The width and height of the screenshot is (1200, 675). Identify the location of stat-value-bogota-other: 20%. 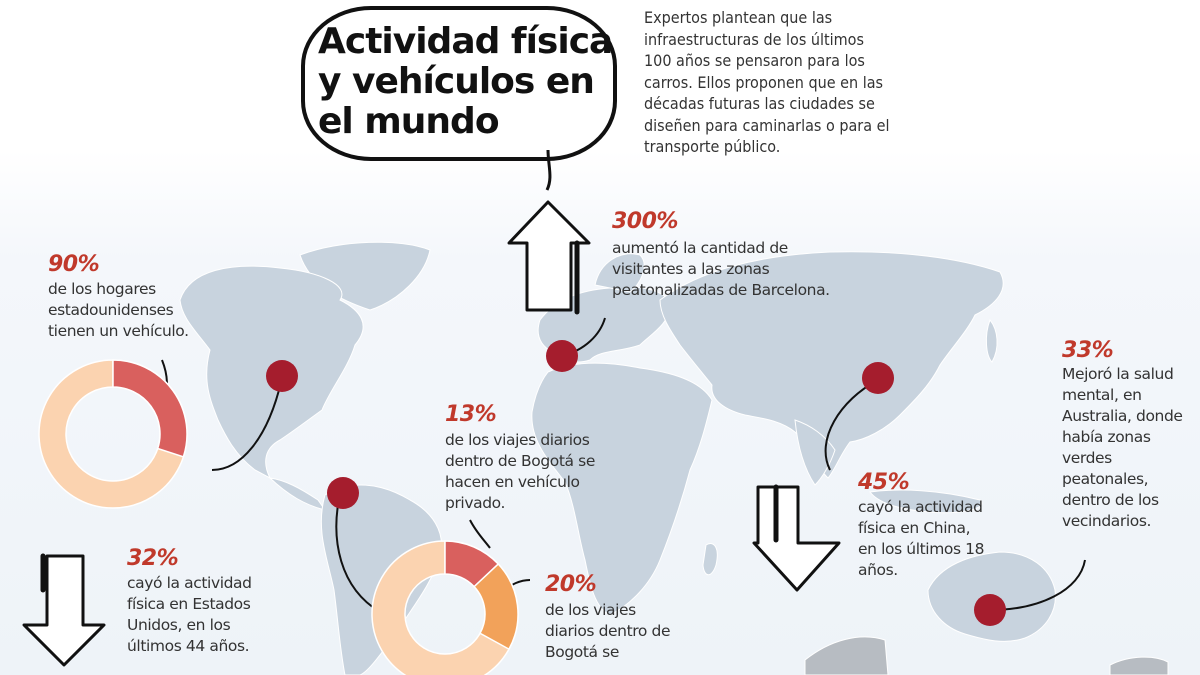
(571, 584).